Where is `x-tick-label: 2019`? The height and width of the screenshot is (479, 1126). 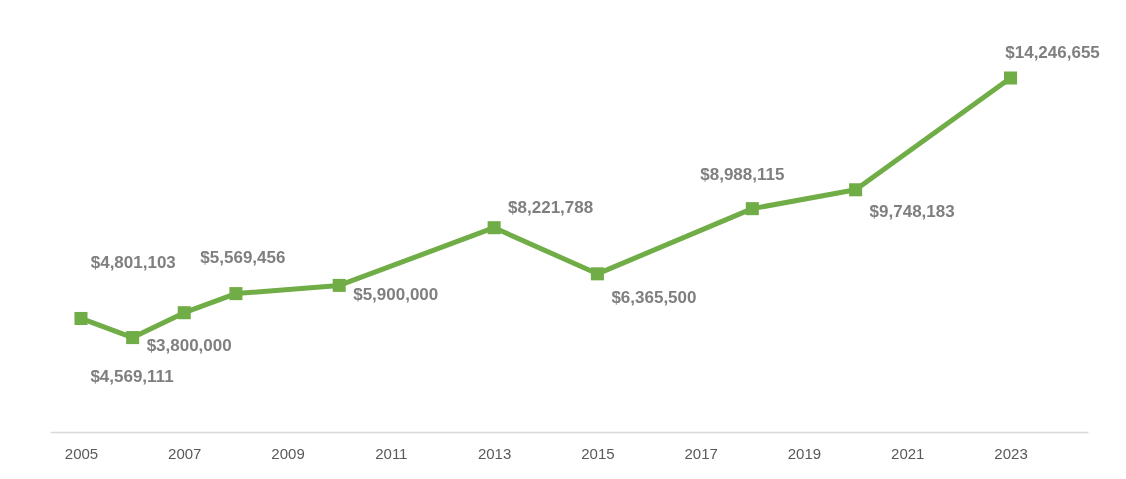
x-tick-label: 2019 is located at coordinates (804, 453).